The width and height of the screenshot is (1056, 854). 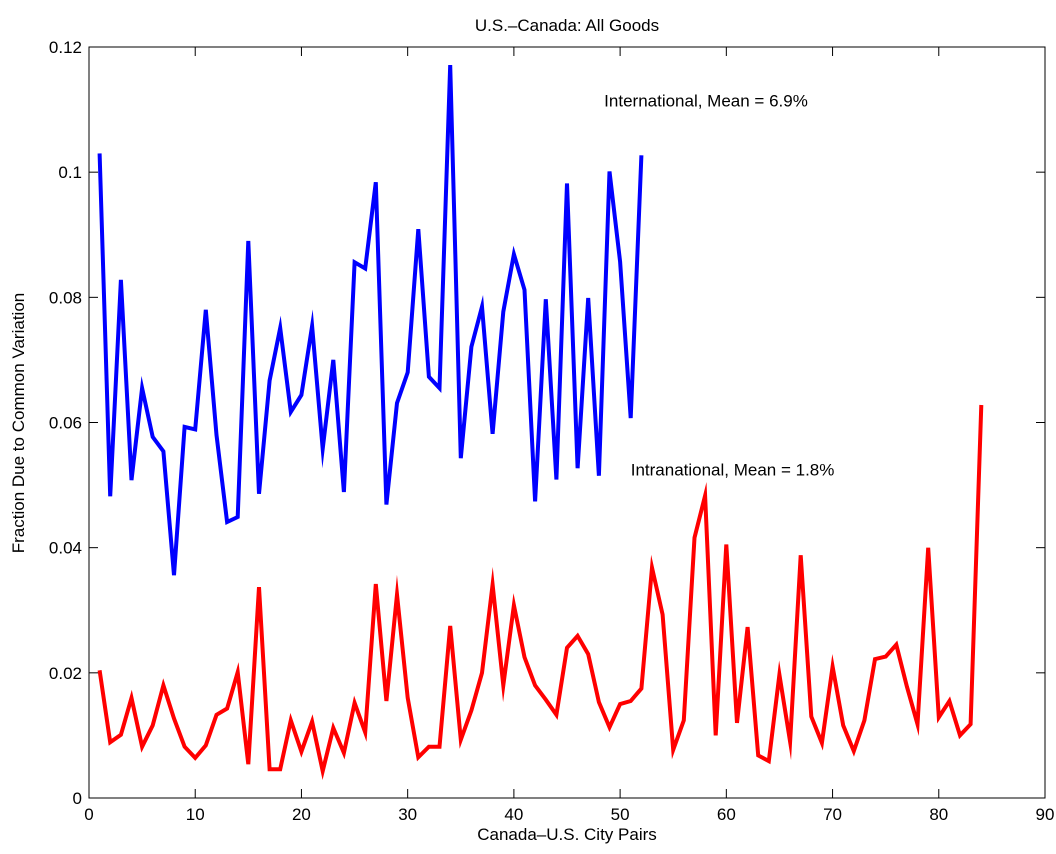 What do you see at coordinates (301, 814) in the screenshot?
I see `x-tick-label: 20` at bounding box center [301, 814].